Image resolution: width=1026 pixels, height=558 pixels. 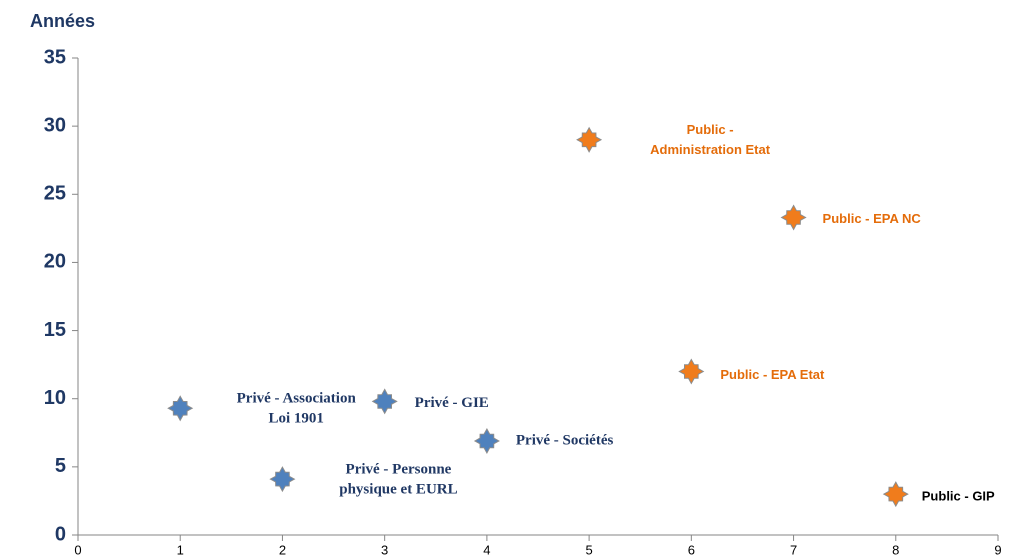 I want to click on x-tick-label: 0, so click(x=77, y=549).